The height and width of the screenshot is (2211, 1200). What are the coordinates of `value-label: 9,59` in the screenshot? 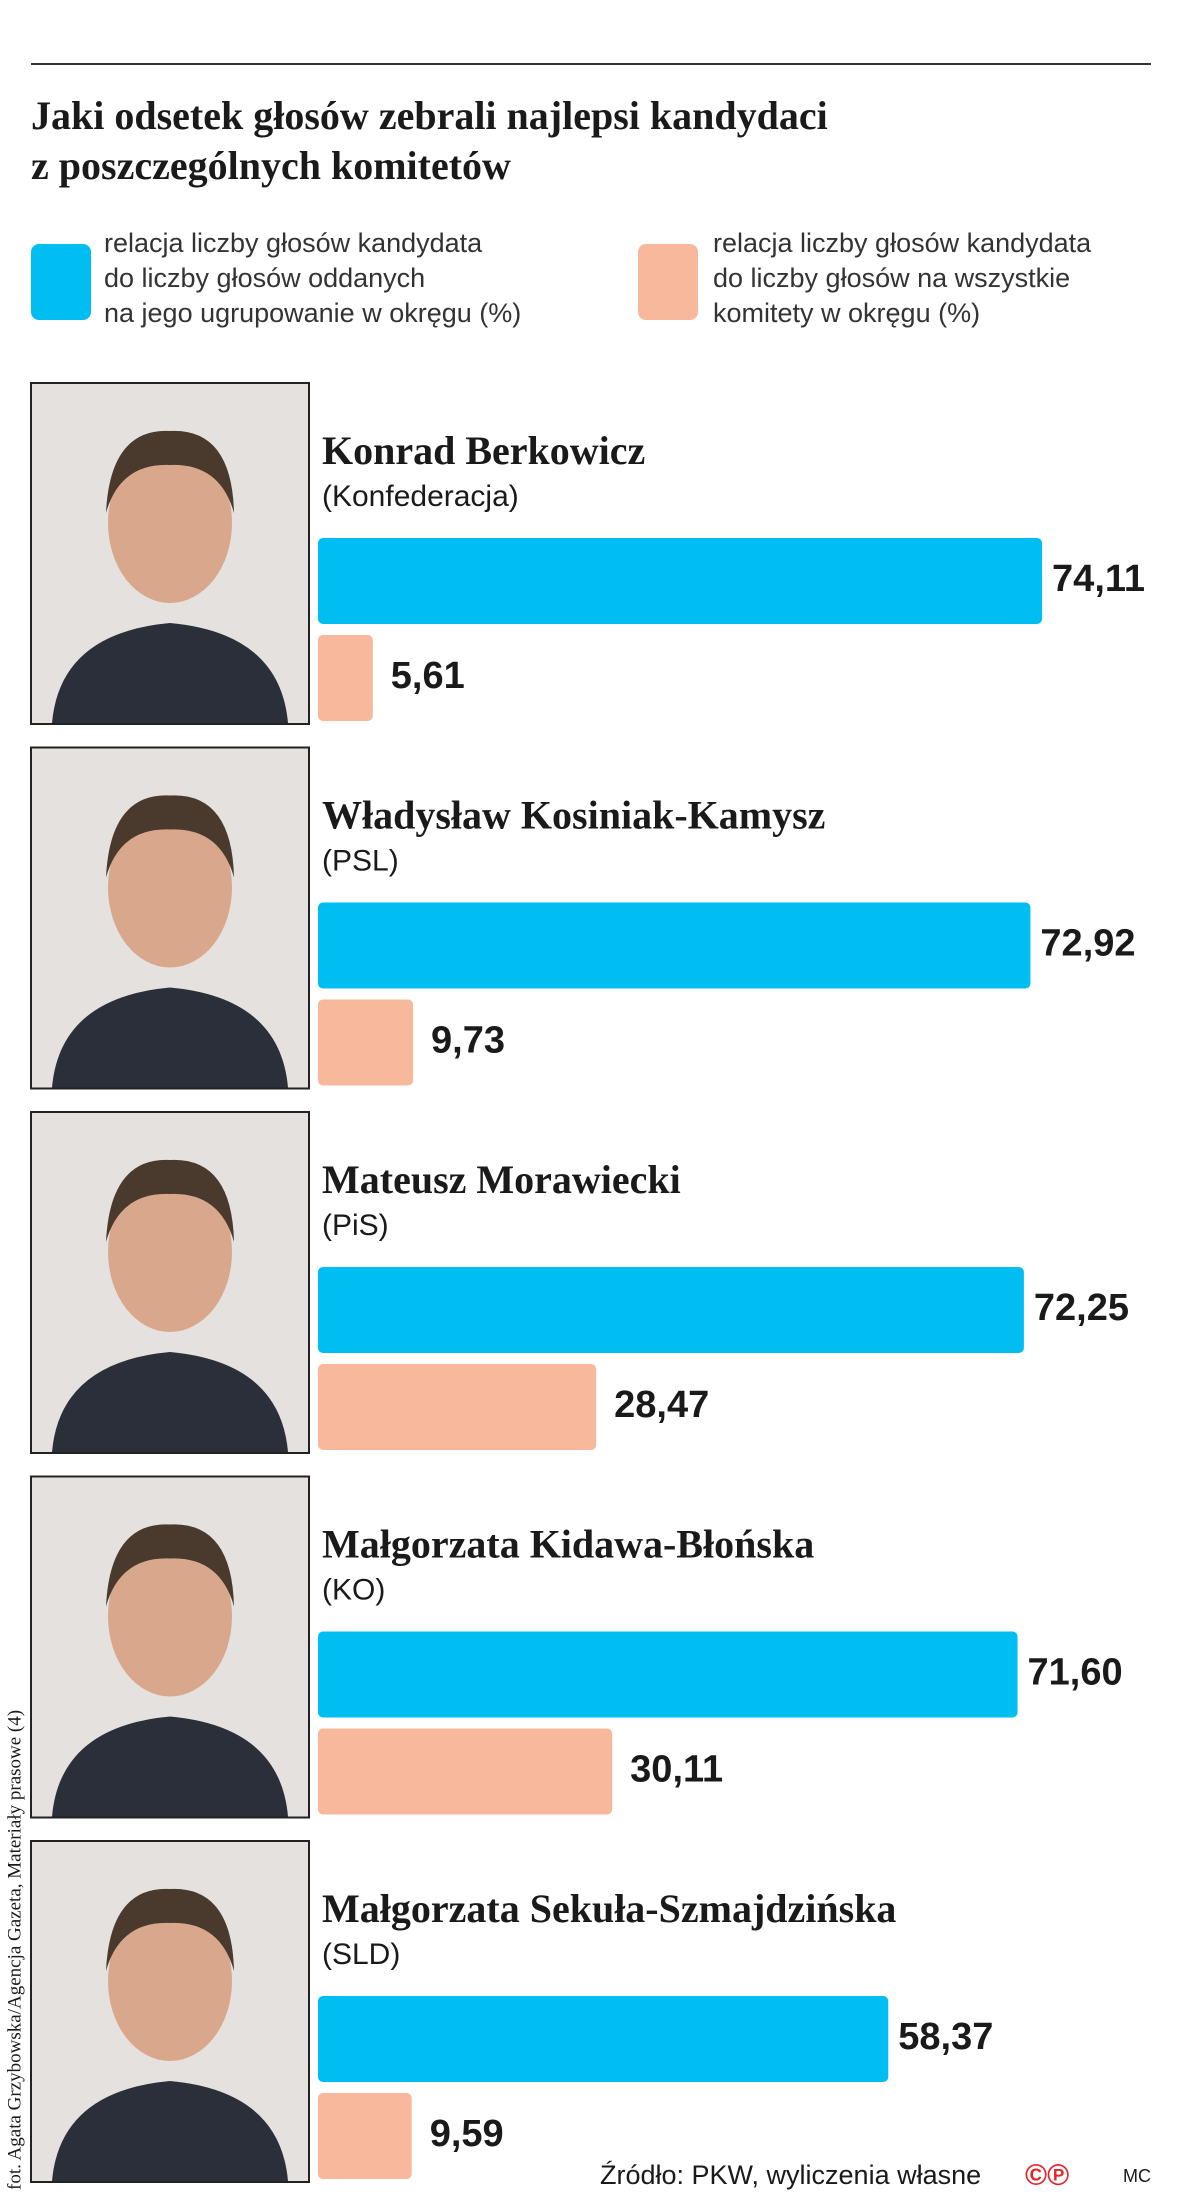 It's located at (467, 2134).